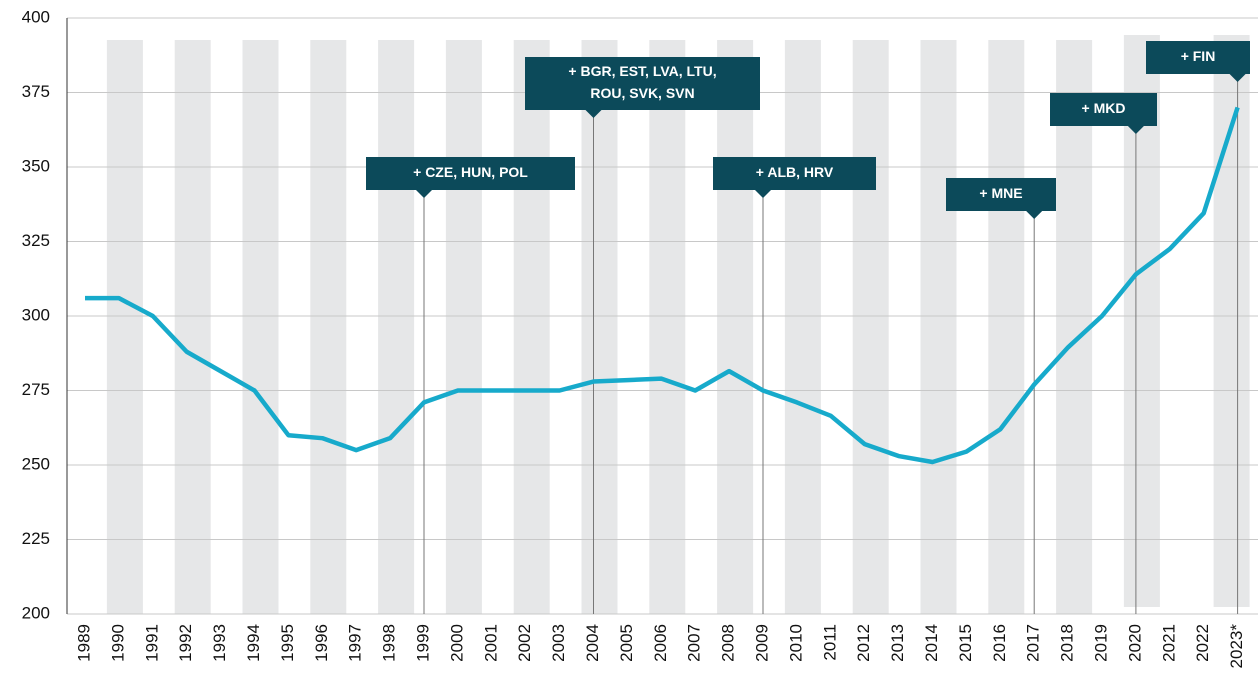 The width and height of the screenshot is (1260, 675). I want to click on x-tick-label: 2003, so click(558, 643).